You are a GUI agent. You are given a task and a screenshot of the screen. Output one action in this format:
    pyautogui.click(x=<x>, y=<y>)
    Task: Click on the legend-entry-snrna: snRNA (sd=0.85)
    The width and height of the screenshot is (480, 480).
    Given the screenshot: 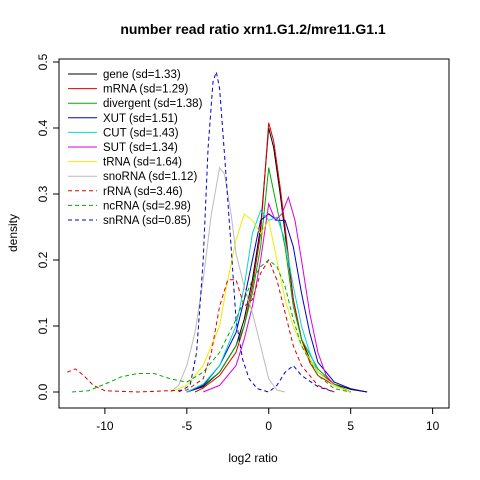 What is the action you would take?
    pyautogui.click(x=147, y=221)
    